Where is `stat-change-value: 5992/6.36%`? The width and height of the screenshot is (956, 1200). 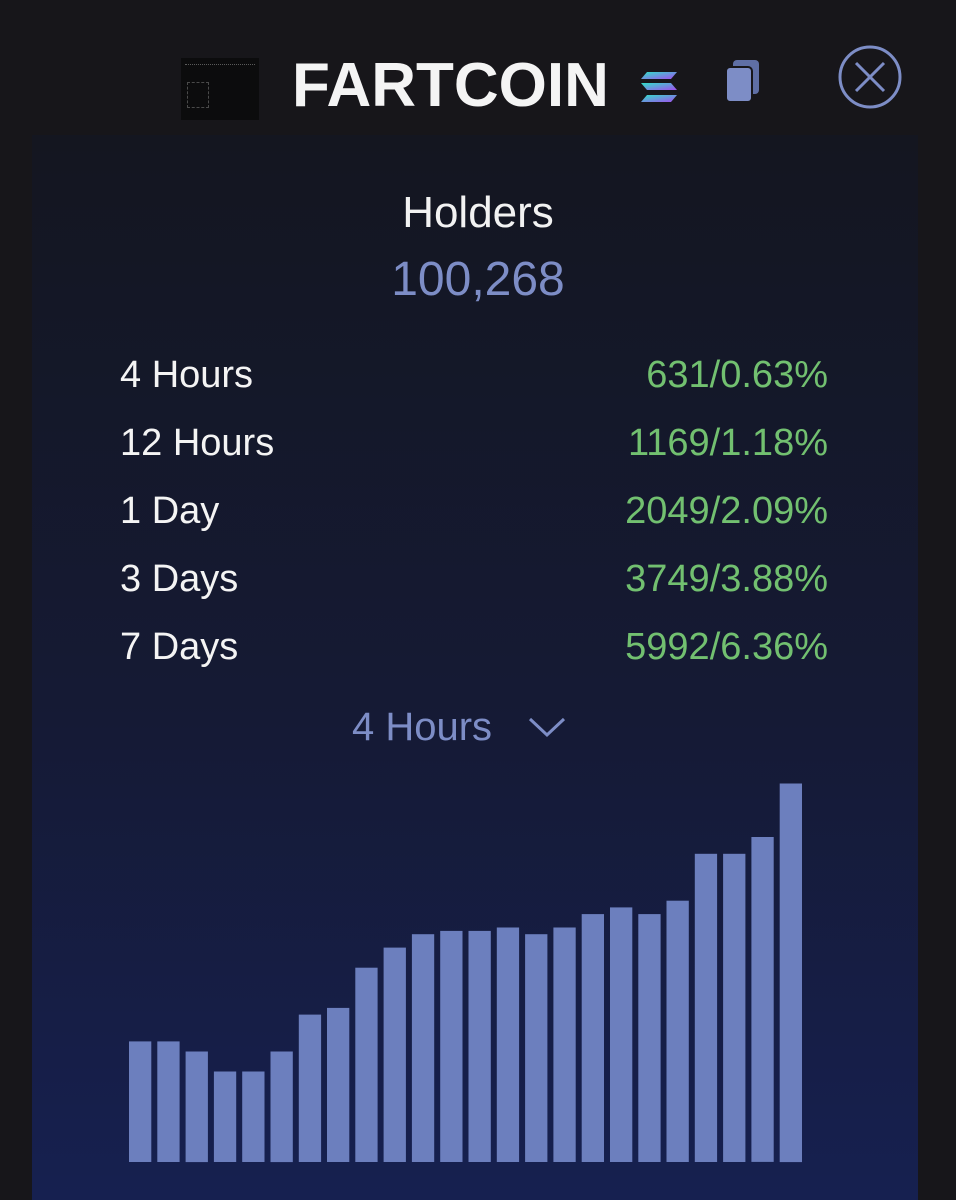 stat-change-value: 5992/6.36% is located at coordinates (726, 646).